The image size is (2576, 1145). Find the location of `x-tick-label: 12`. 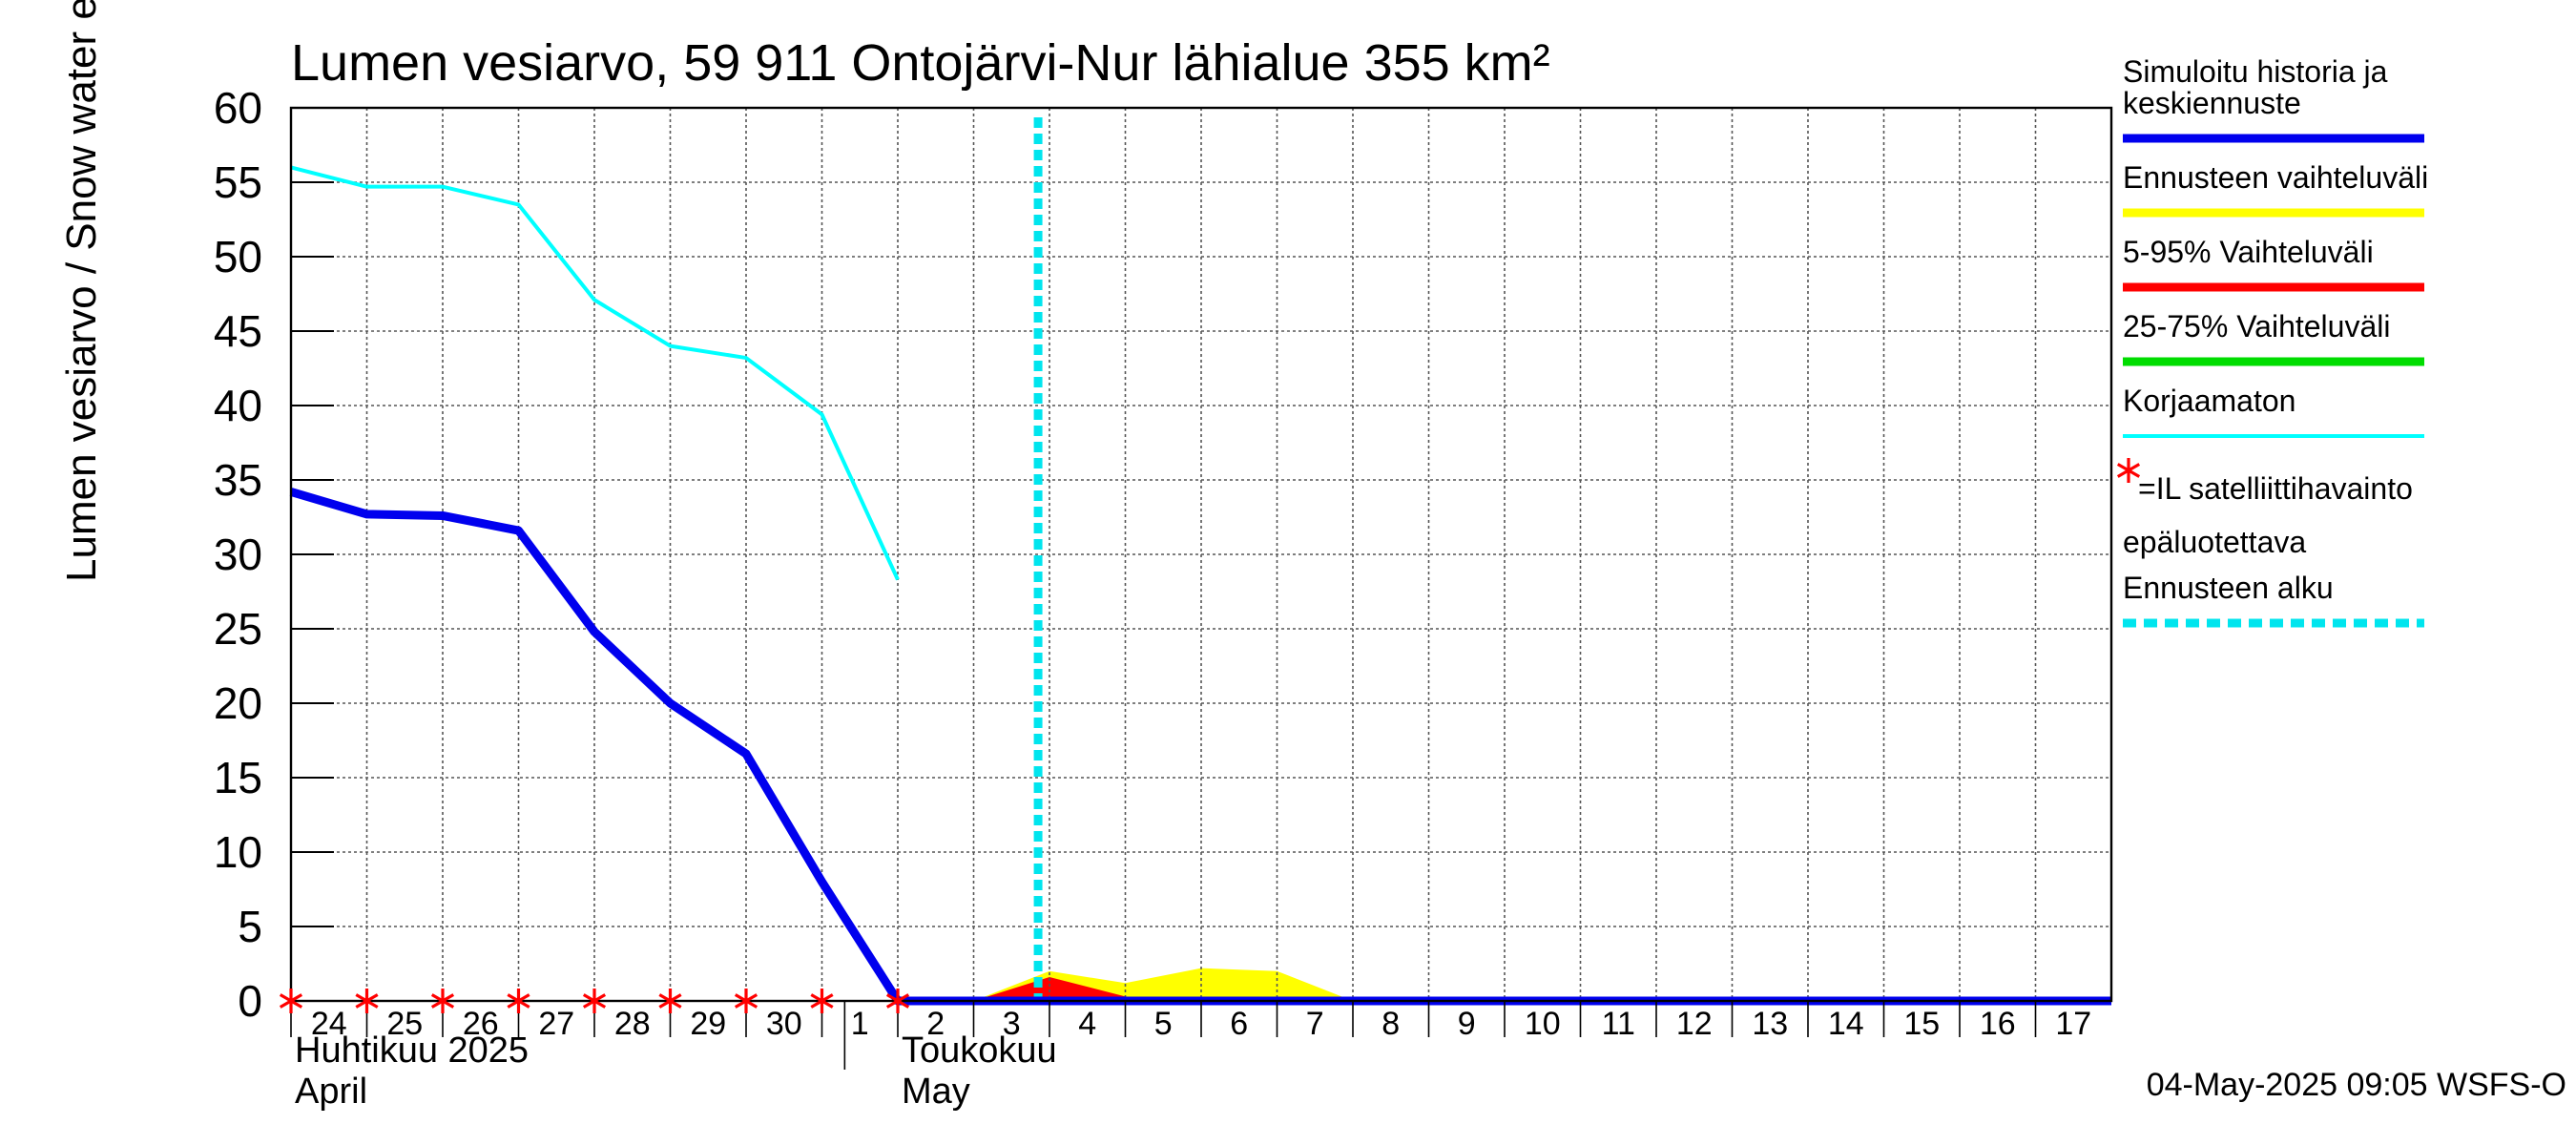

x-tick-label: 12 is located at coordinates (1694, 1024).